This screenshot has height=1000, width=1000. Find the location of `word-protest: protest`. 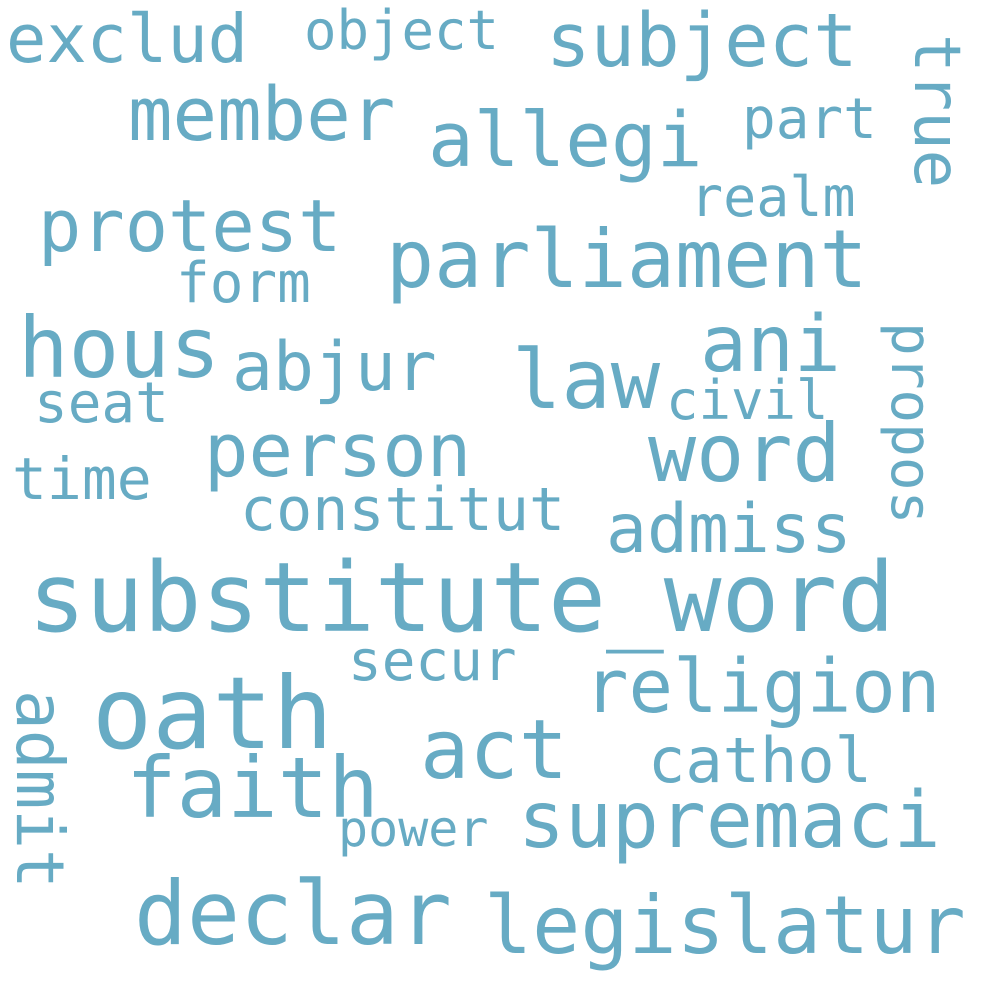

word-protest: protest is located at coordinates (190, 226).